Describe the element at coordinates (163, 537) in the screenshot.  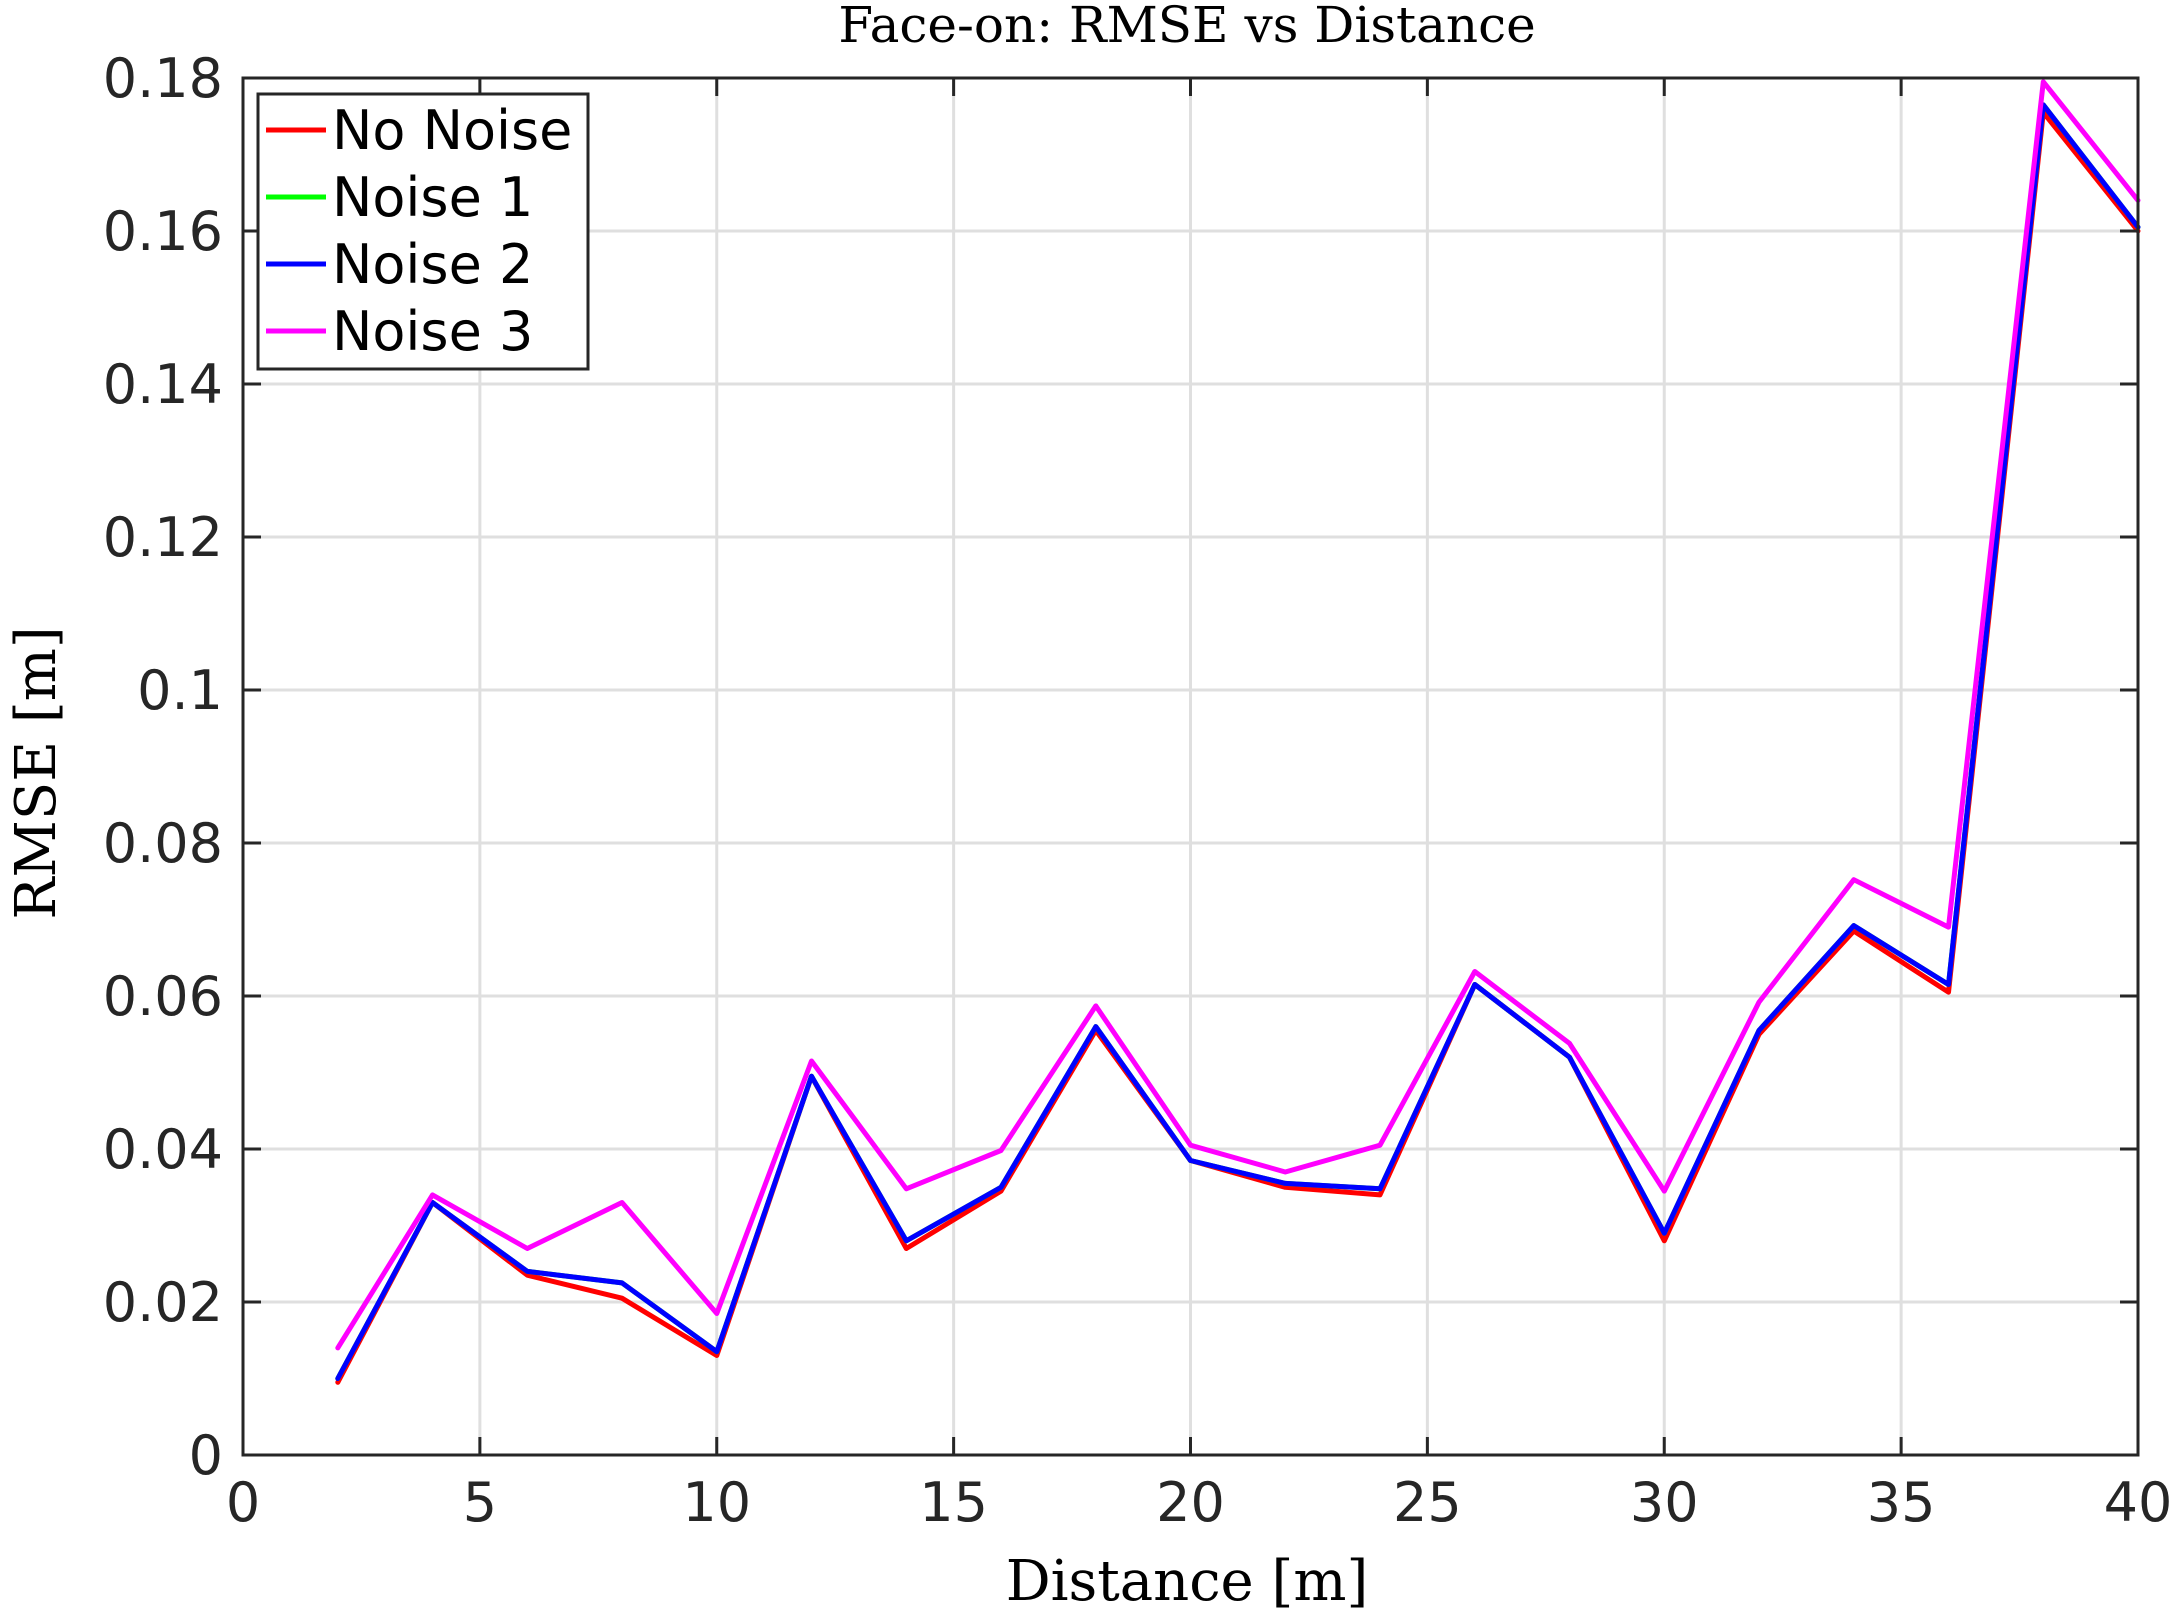
I see `y-tick-label: 0.12` at that location.